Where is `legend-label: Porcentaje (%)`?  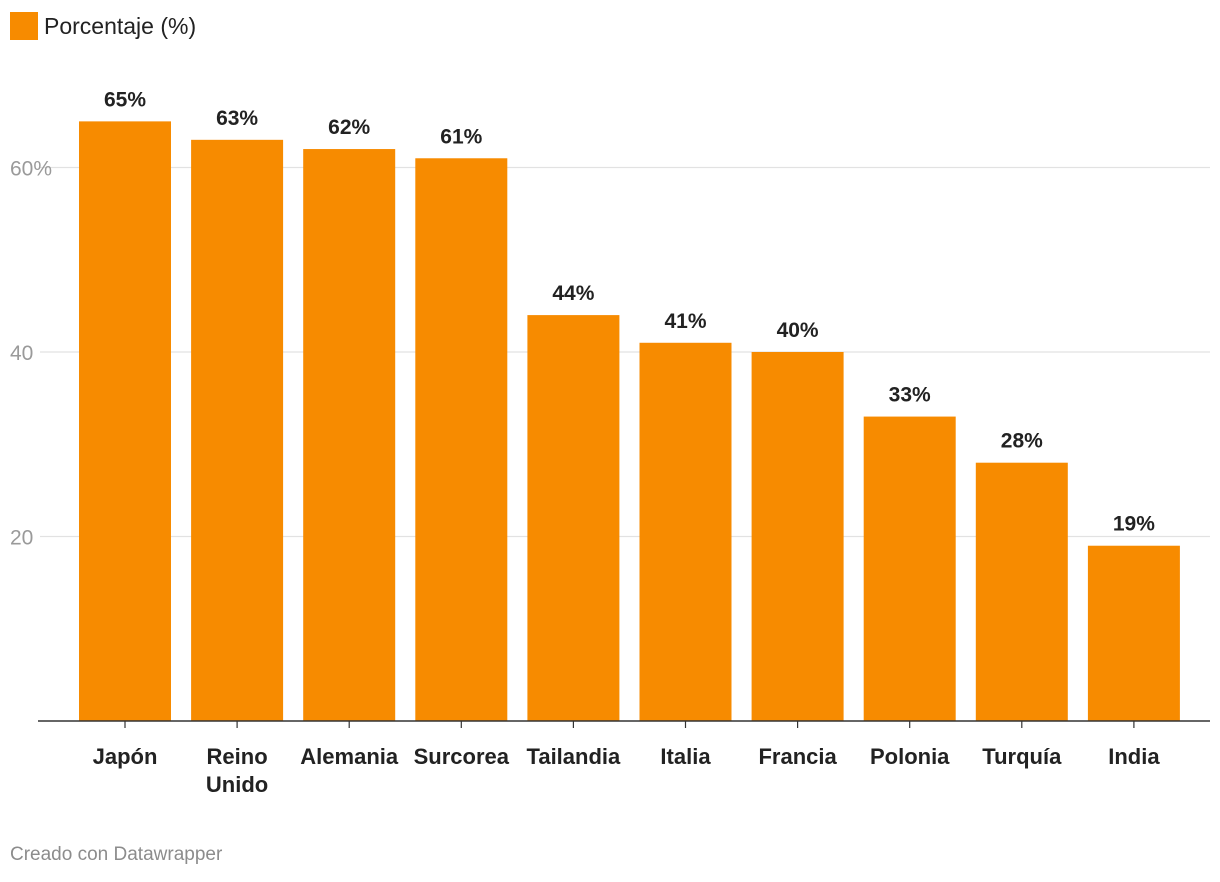 legend-label: Porcentaje (%) is located at coordinates (120, 25).